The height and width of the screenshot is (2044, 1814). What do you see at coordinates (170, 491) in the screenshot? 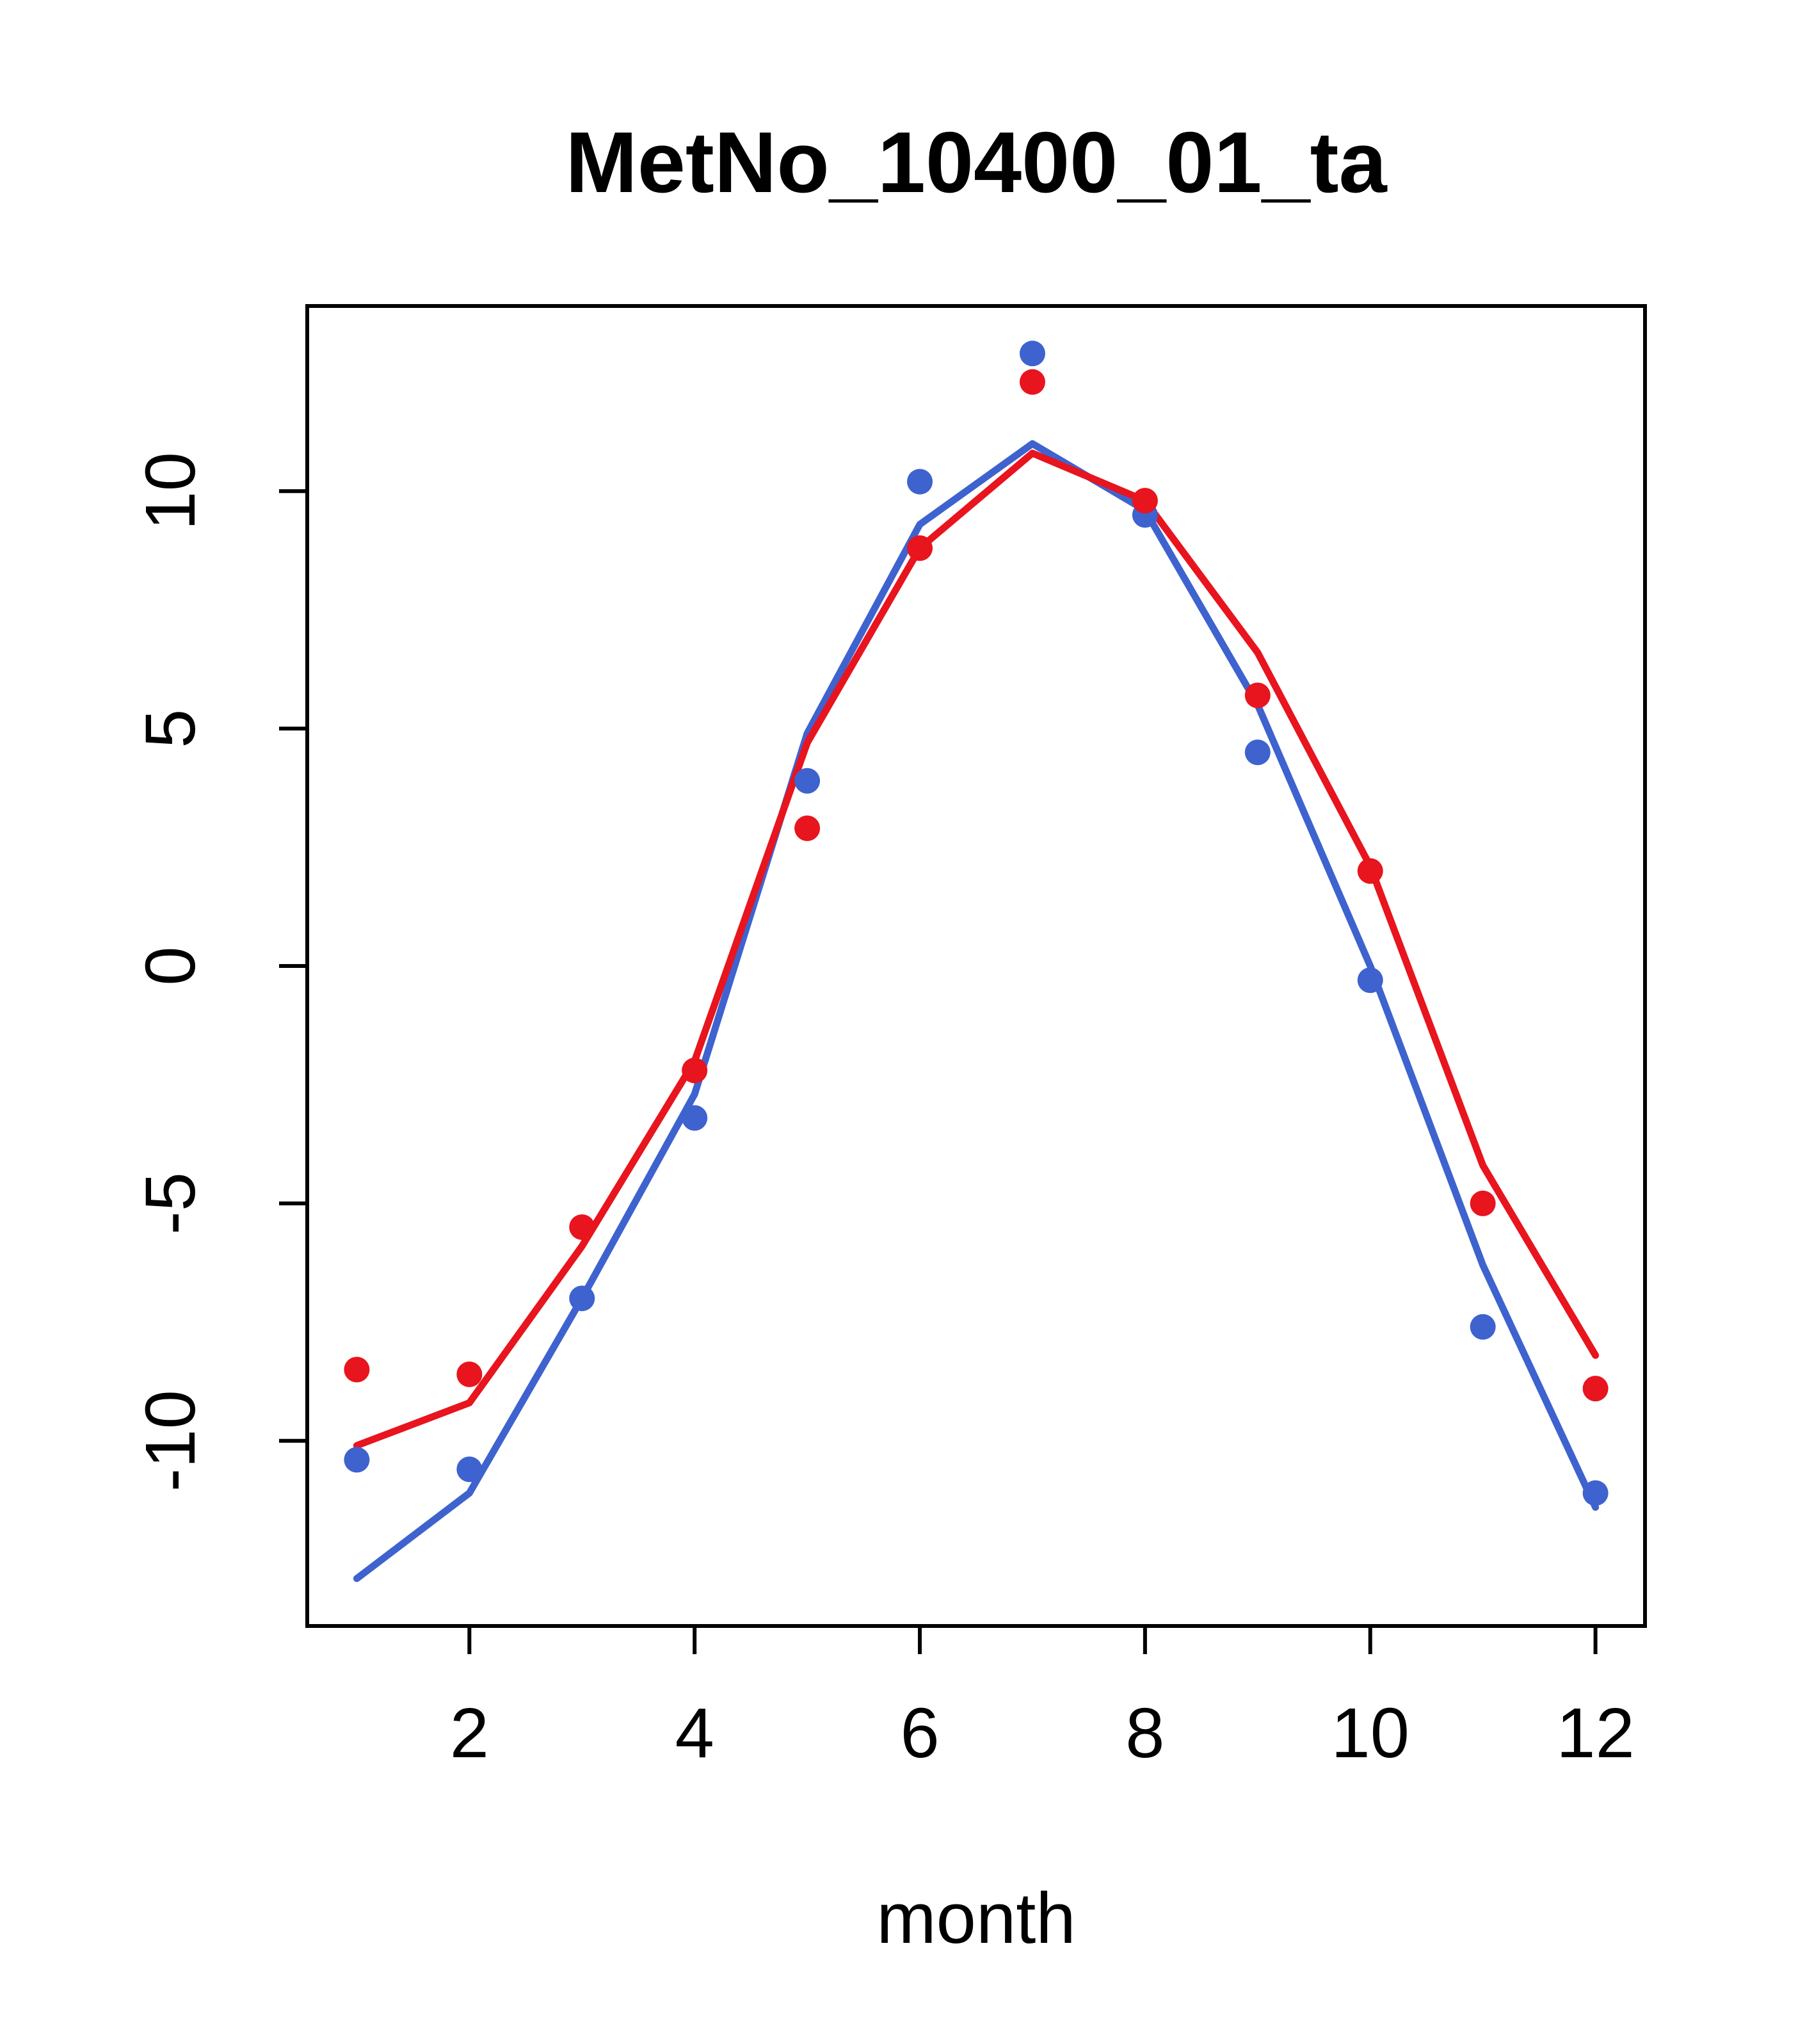
I see `y-axis-tick-label: 10` at bounding box center [170, 491].